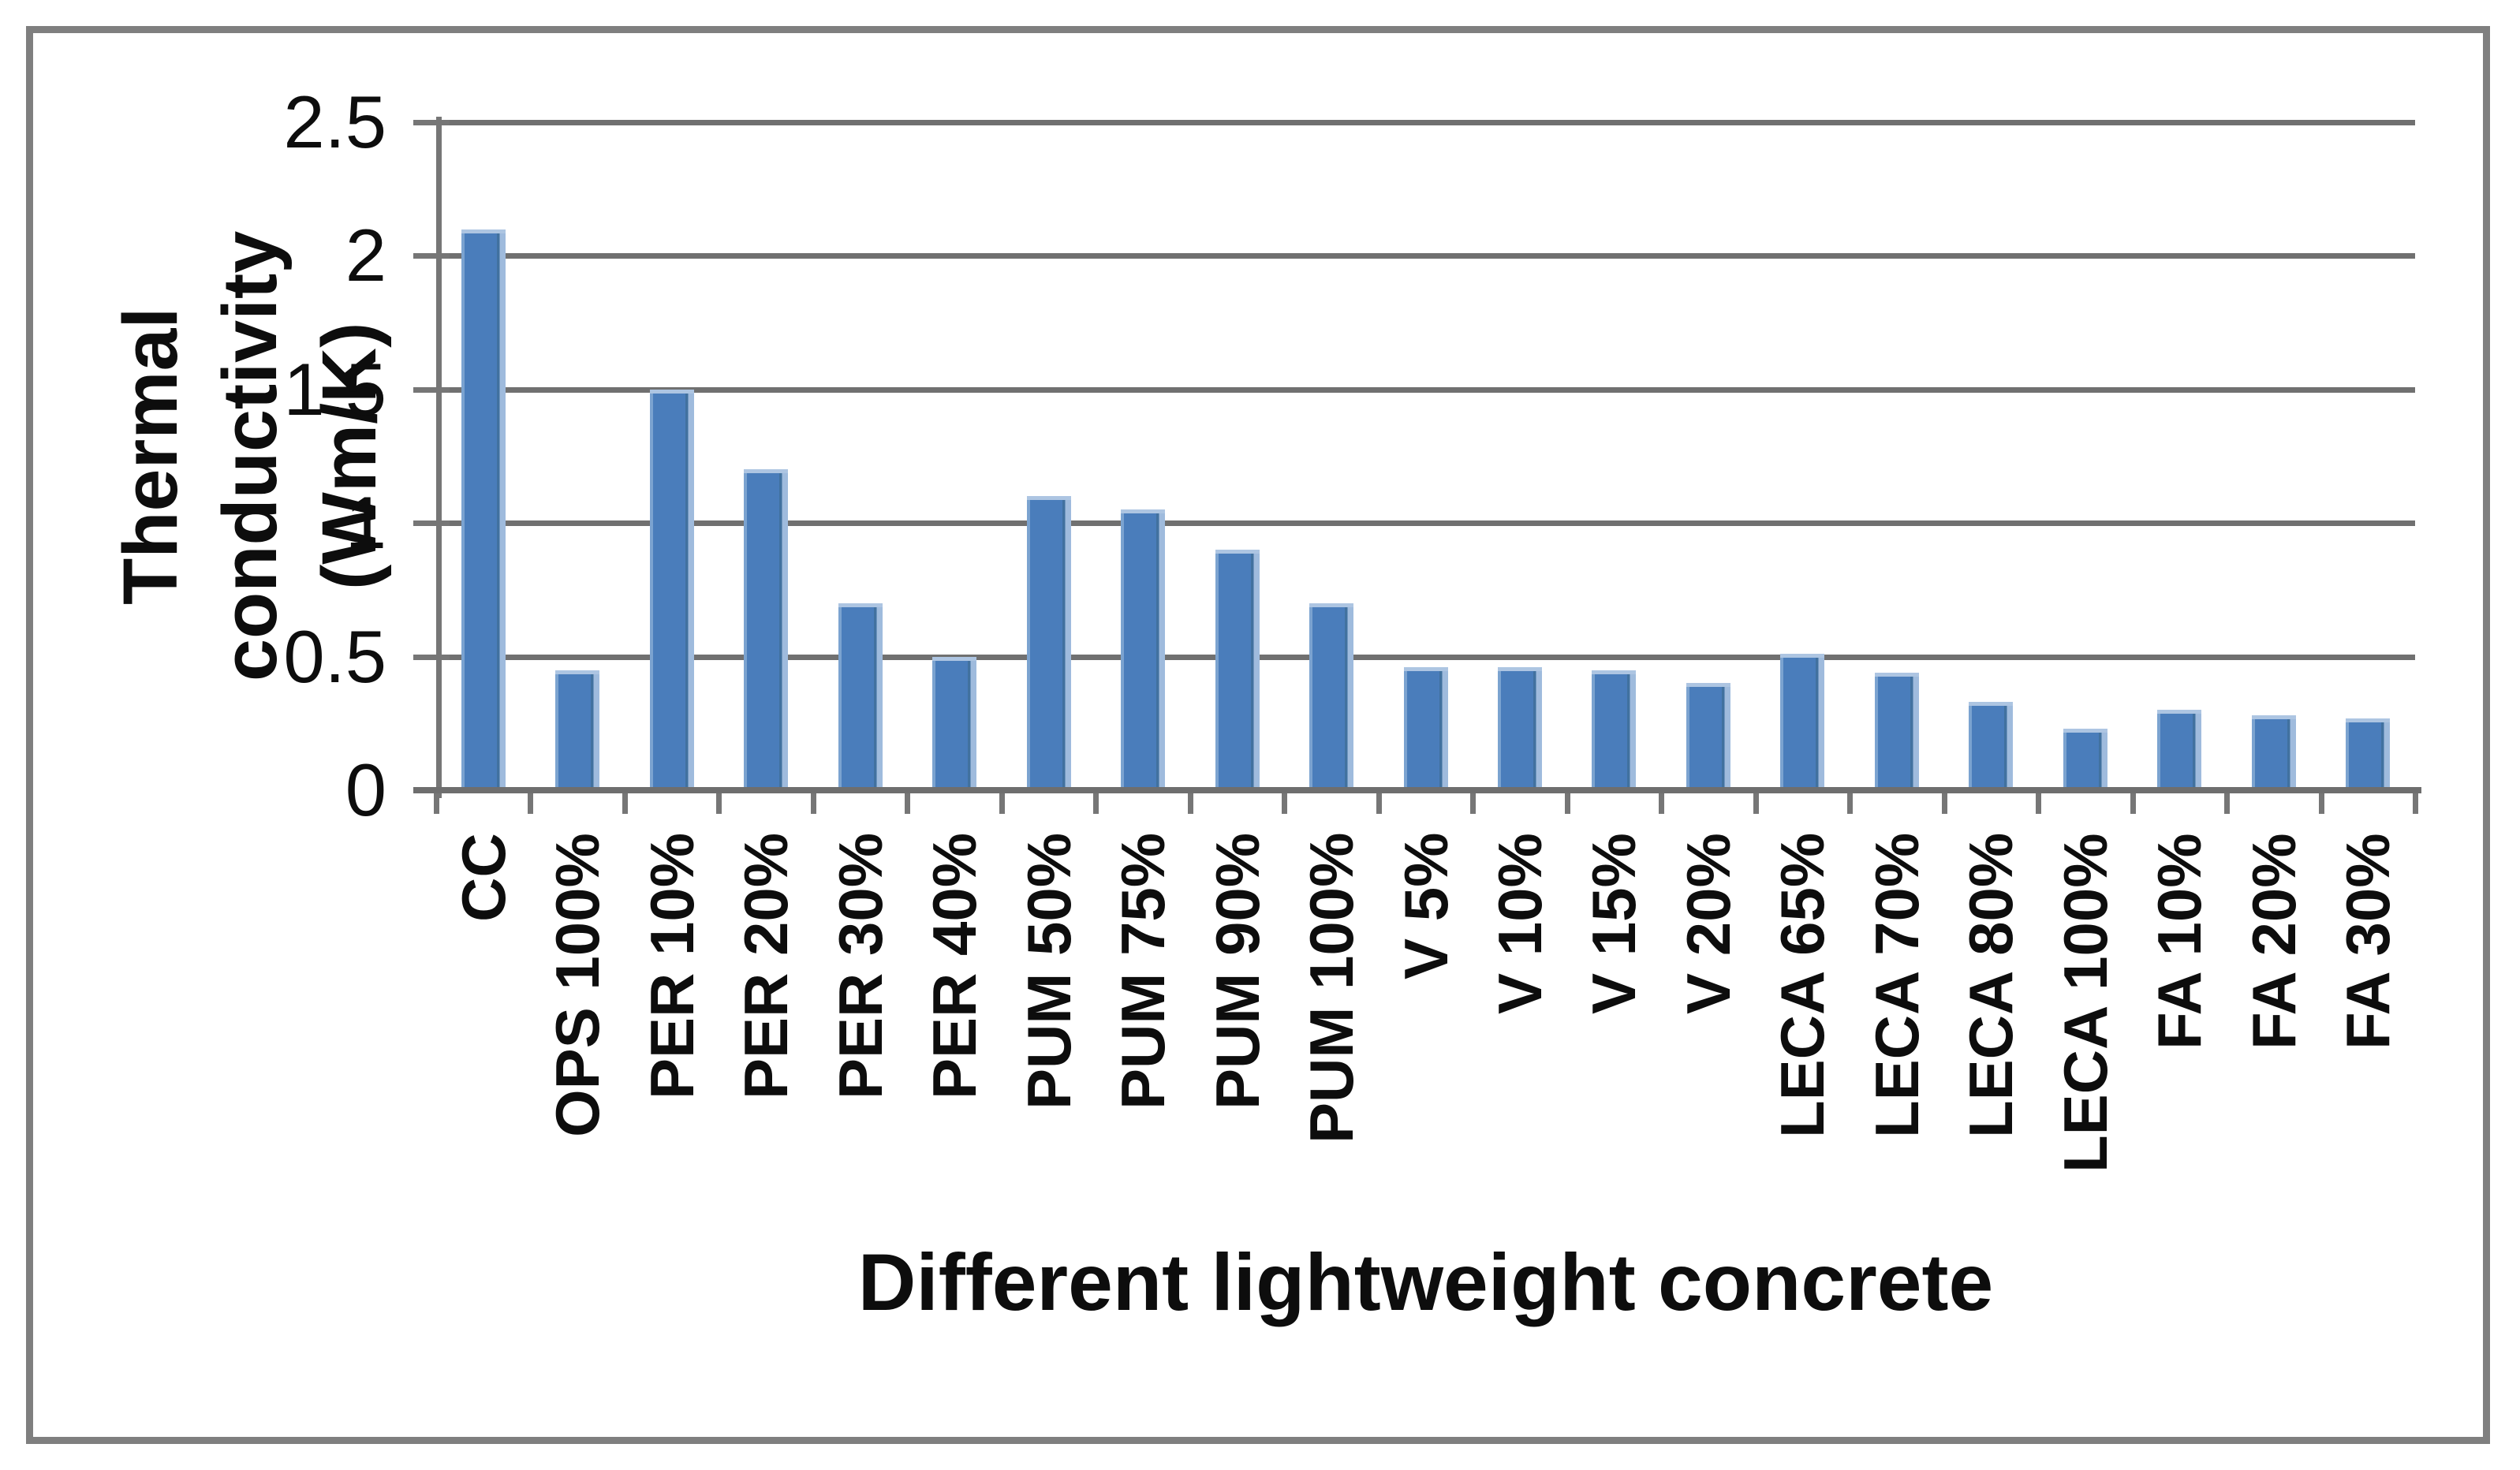  I want to click on x-tick-label: LECA 80%, so click(1991, 986).